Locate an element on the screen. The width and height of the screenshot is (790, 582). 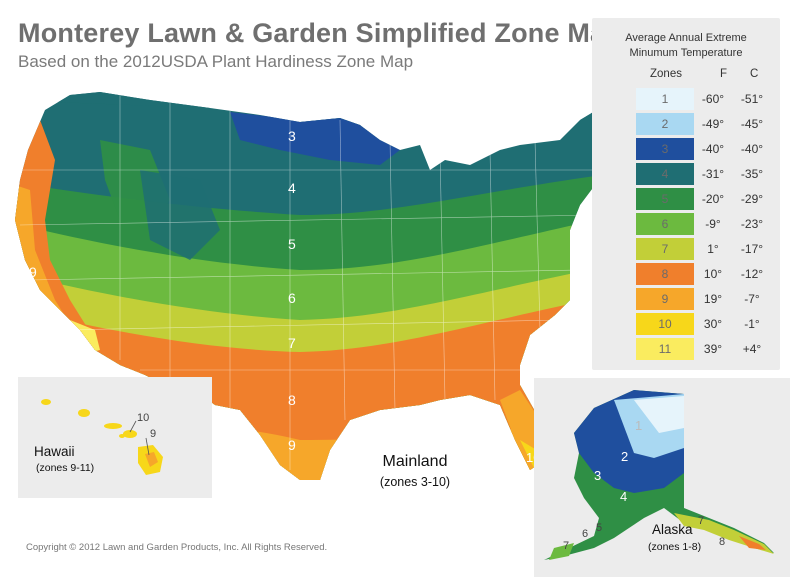
legend-temp-c: -1° is located at coordinates (752, 324).